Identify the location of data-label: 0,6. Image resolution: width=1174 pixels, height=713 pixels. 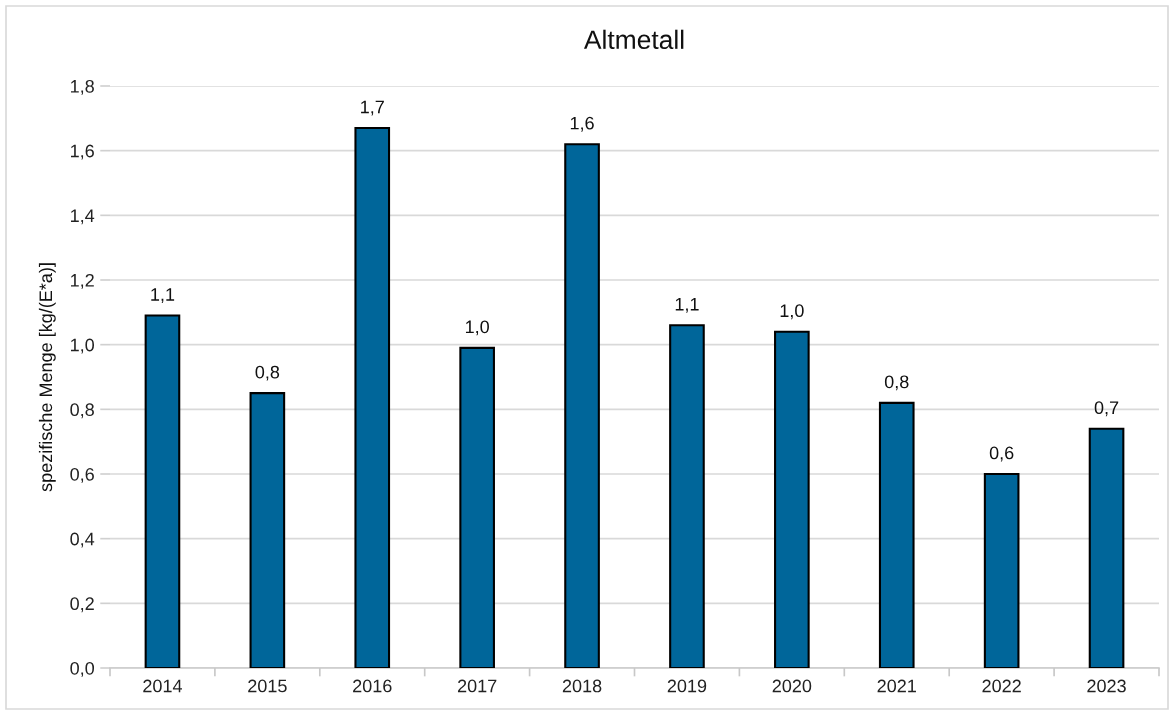
(1001, 454).